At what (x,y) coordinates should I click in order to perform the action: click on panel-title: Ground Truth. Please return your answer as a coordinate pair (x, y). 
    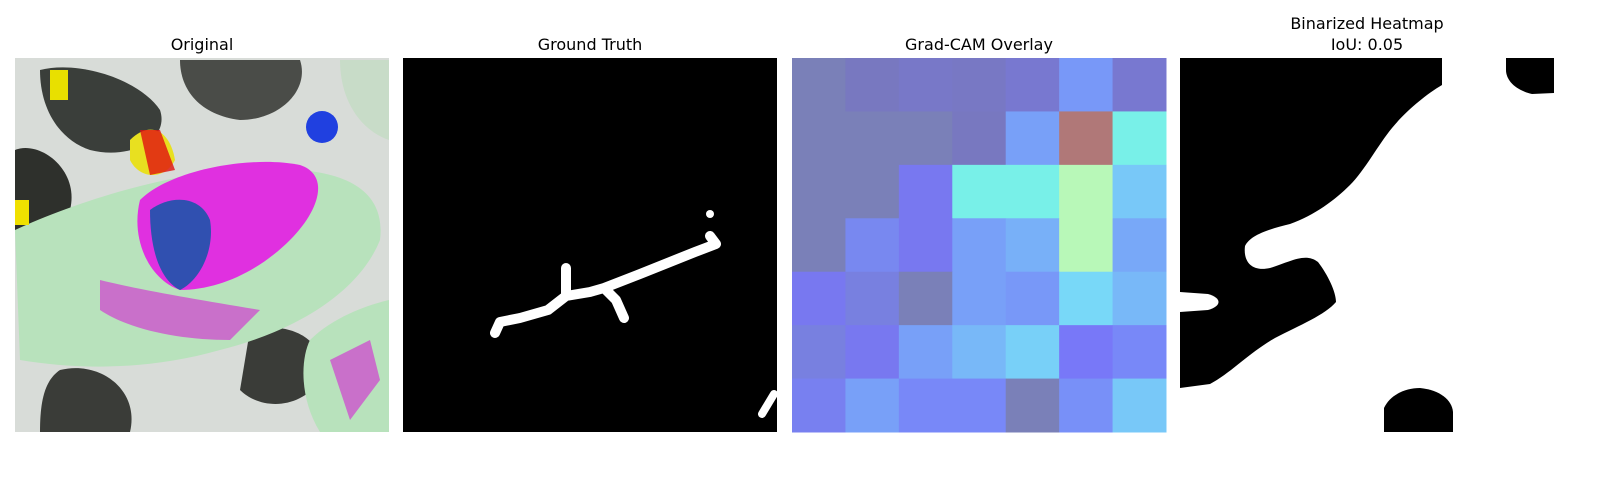
    Looking at the image, I should click on (590, 44).